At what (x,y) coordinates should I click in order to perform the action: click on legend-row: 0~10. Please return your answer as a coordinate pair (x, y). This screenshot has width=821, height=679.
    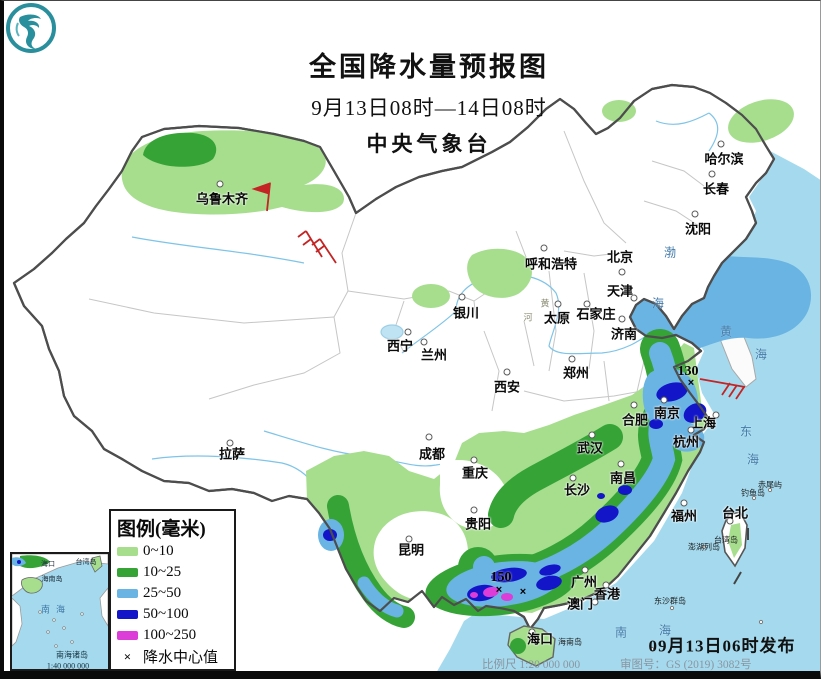
    Looking at the image, I should click on (173, 551).